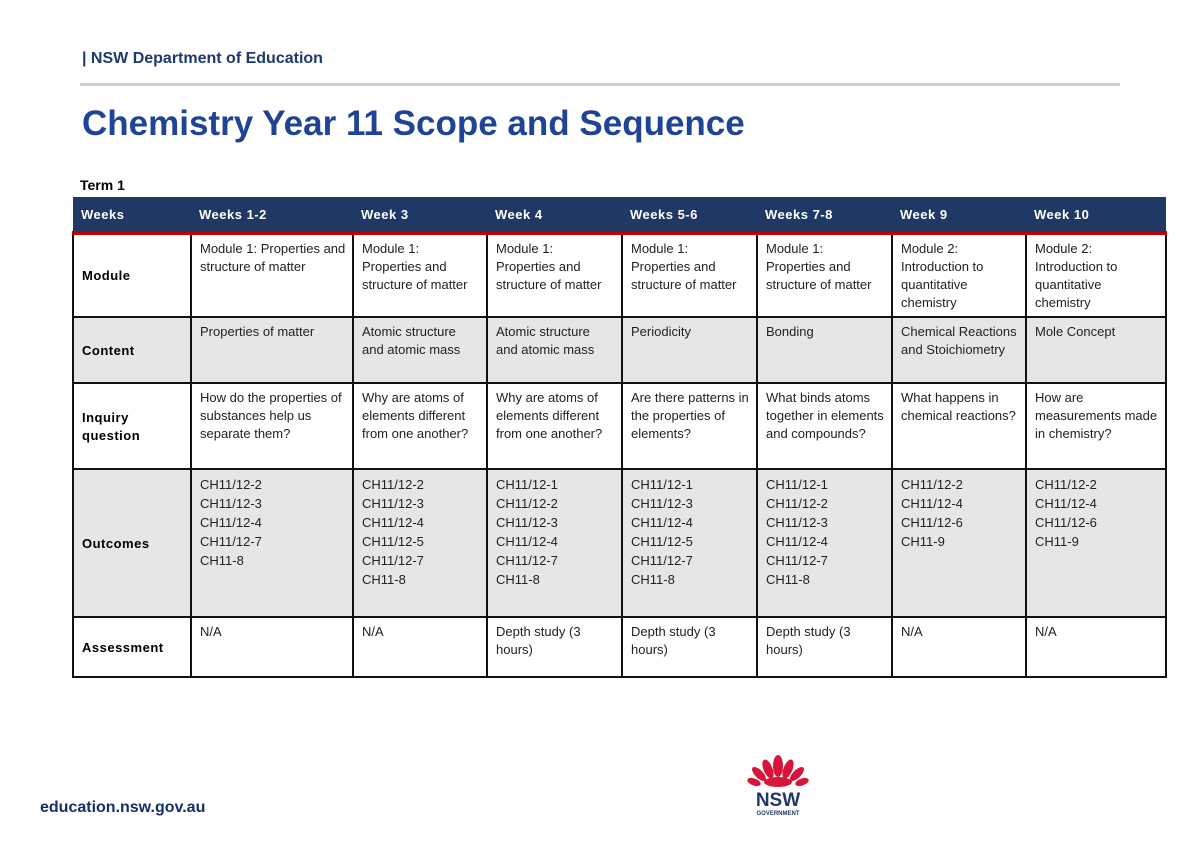  I want to click on table-cell: Bonding, so click(824, 350).